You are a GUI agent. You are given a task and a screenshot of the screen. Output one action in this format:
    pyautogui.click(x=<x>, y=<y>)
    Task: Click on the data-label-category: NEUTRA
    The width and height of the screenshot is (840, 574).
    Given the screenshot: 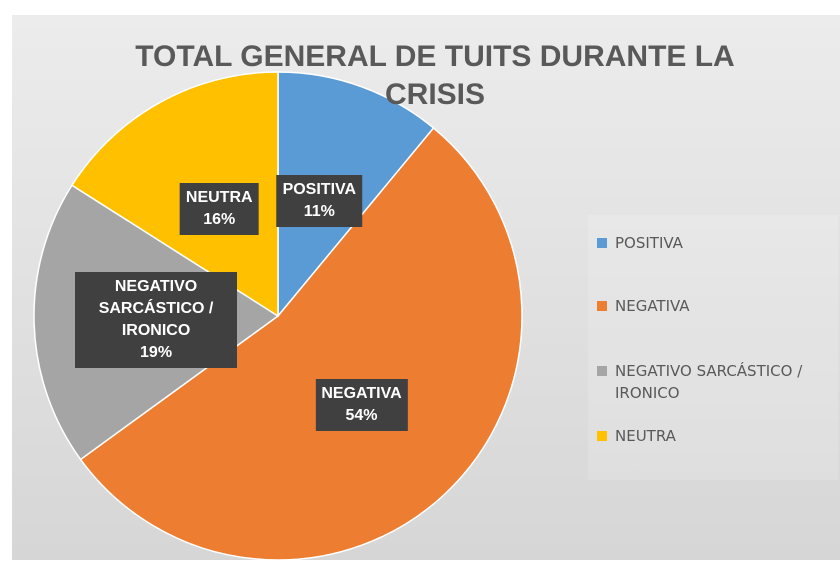 What is the action you would take?
    pyautogui.click(x=219, y=198)
    